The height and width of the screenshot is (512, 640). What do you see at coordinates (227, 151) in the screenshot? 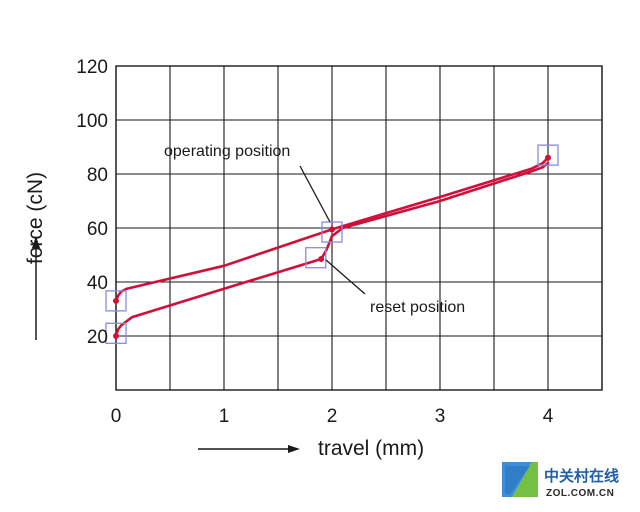
I see `annotation-operating-position: operating position` at bounding box center [227, 151].